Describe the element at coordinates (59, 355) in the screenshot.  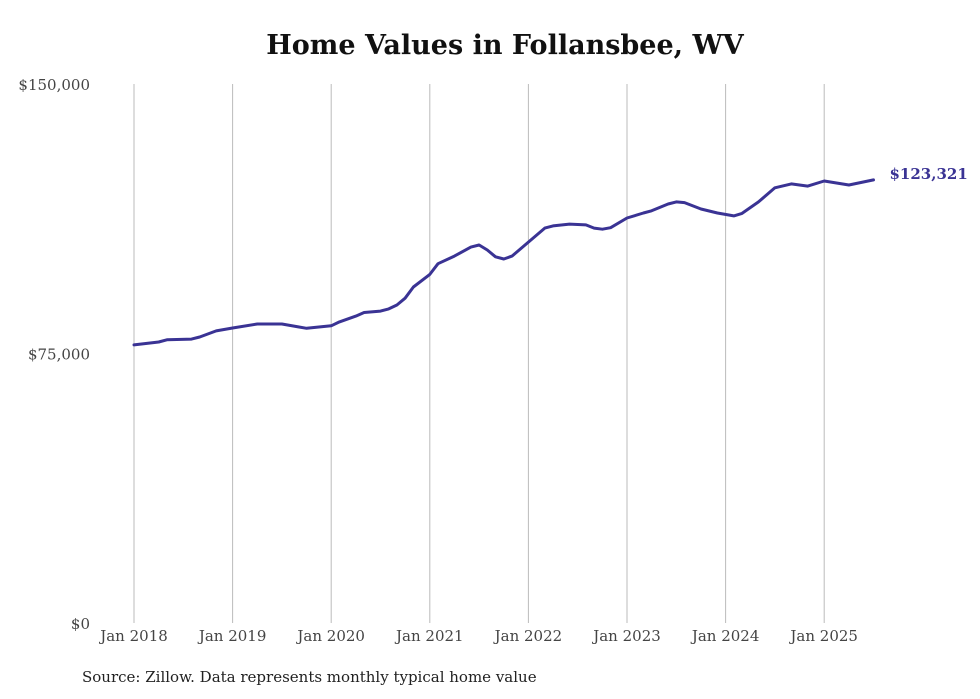
I see `y-tick-label: $75,000` at that location.